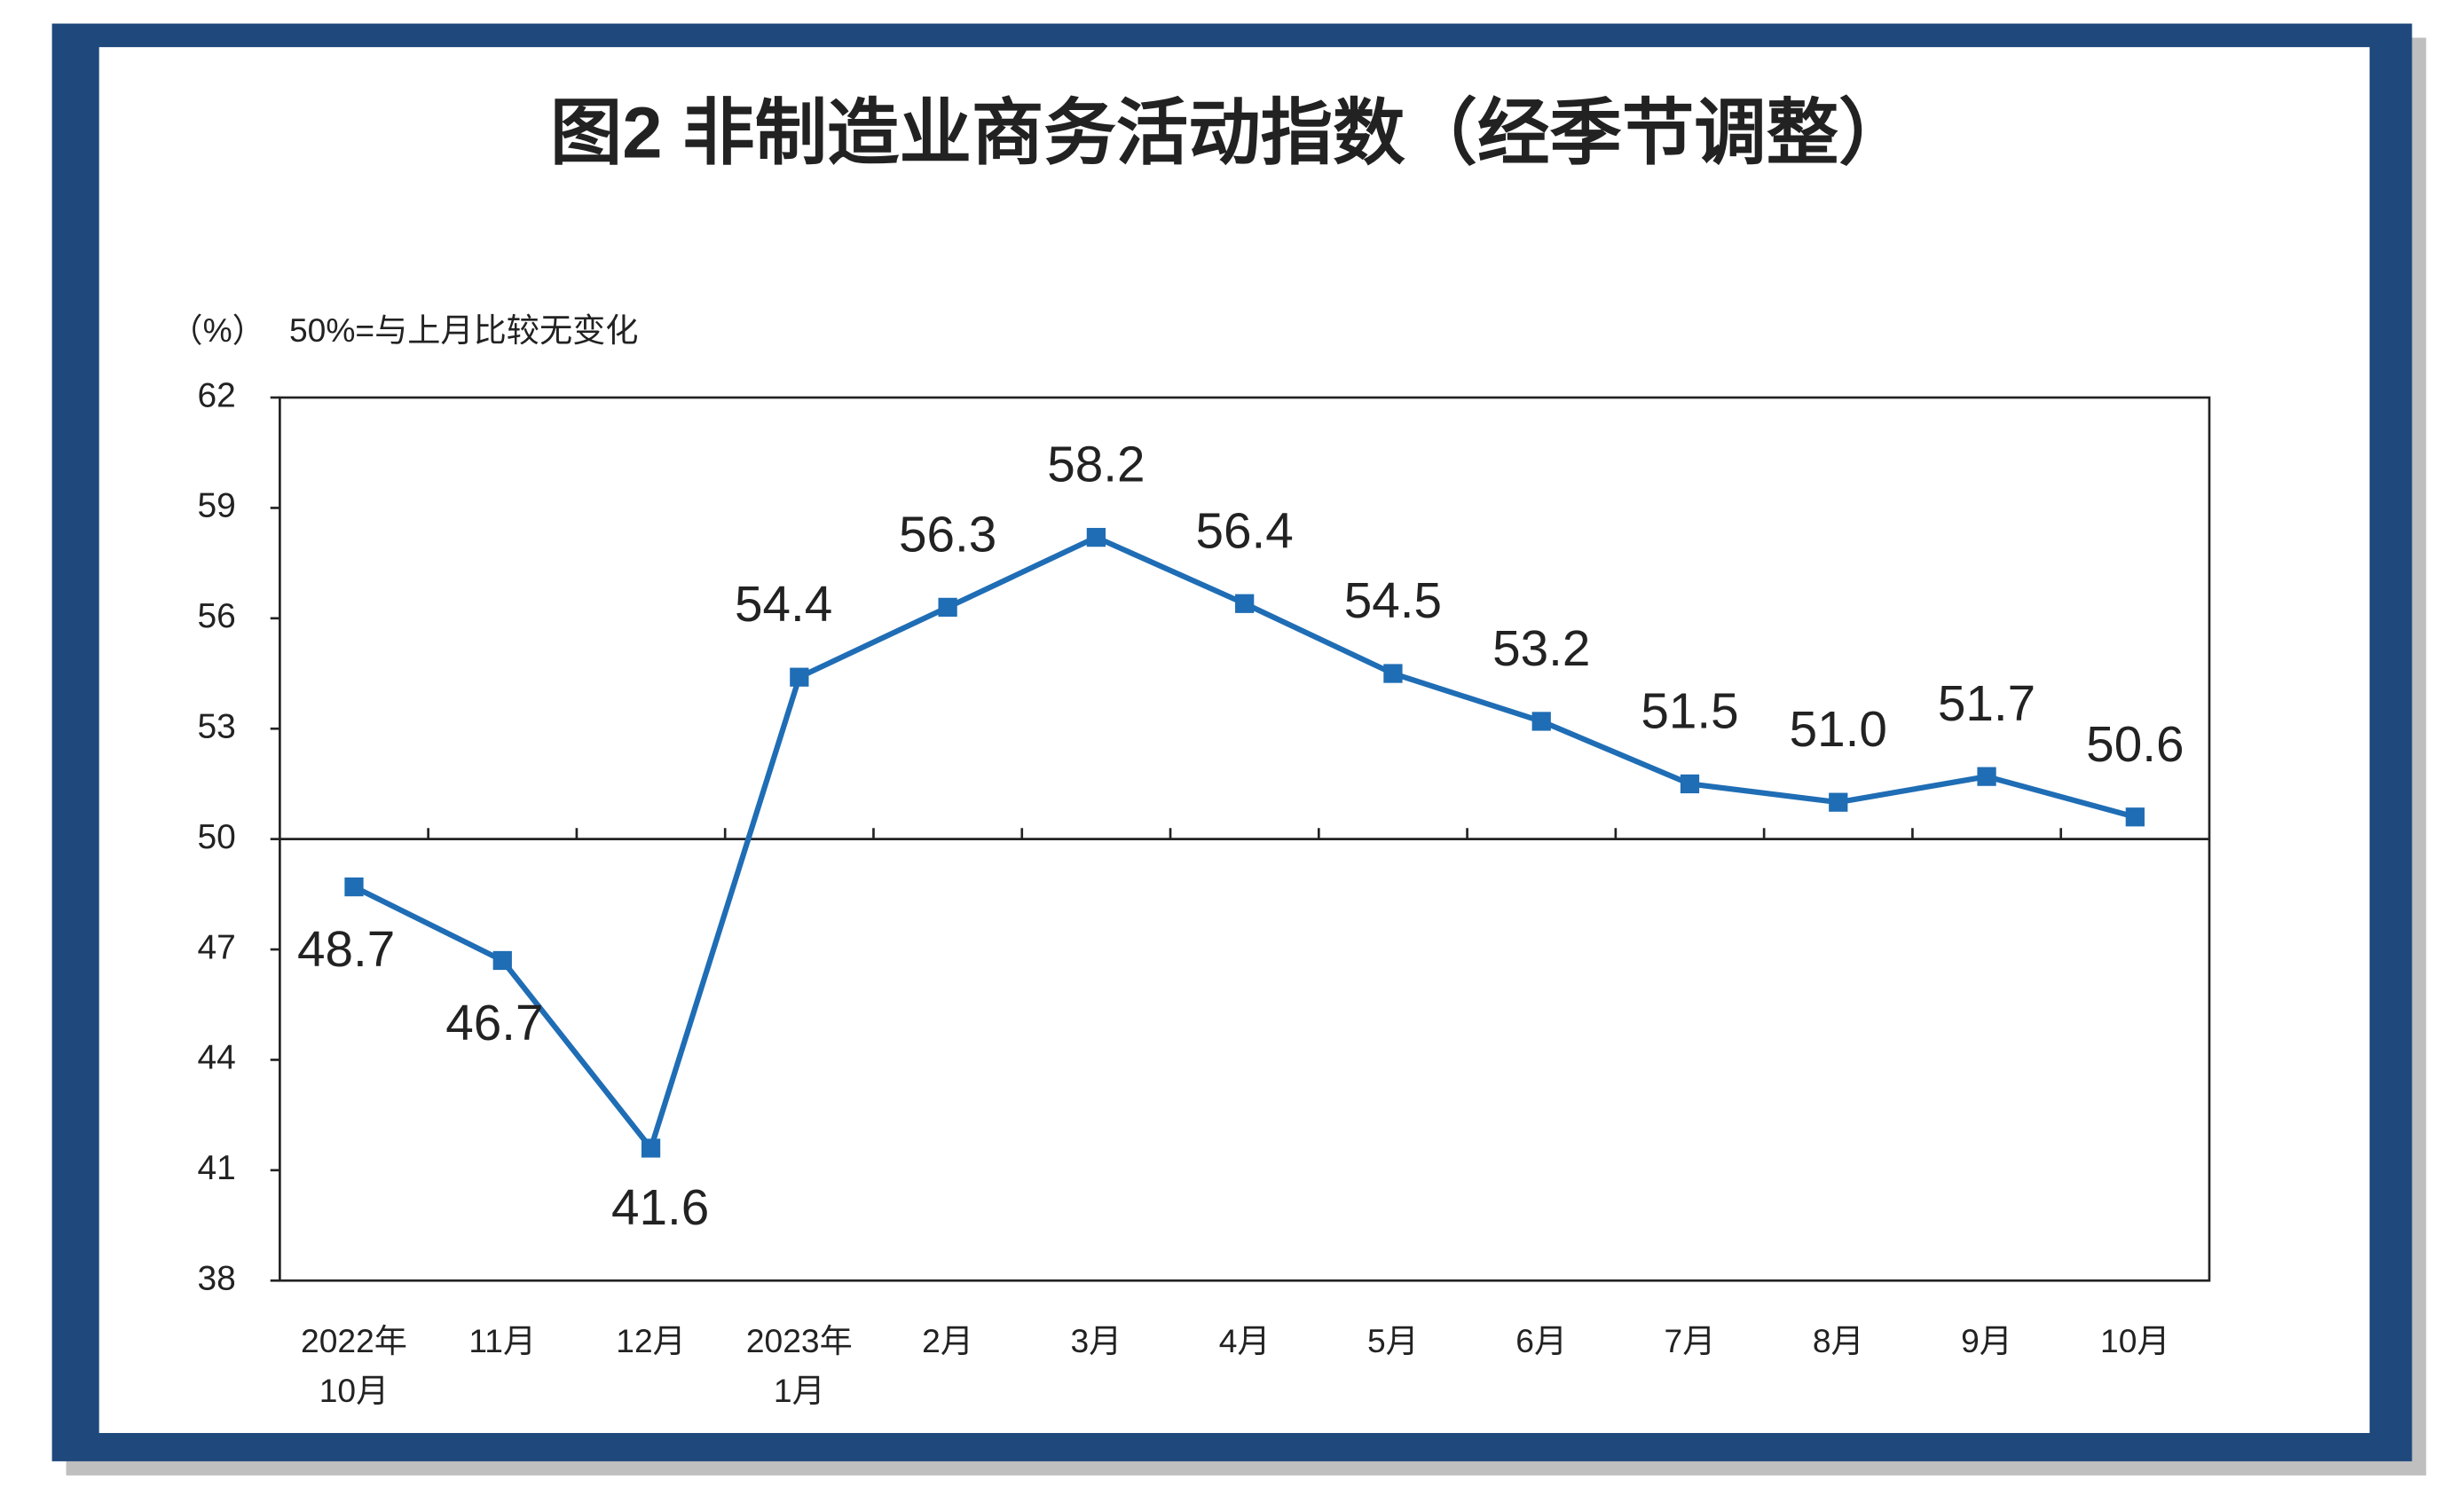 This screenshot has width=2464, height=1488. I want to click on x-tick-label: 11月, so click(502, 1340).